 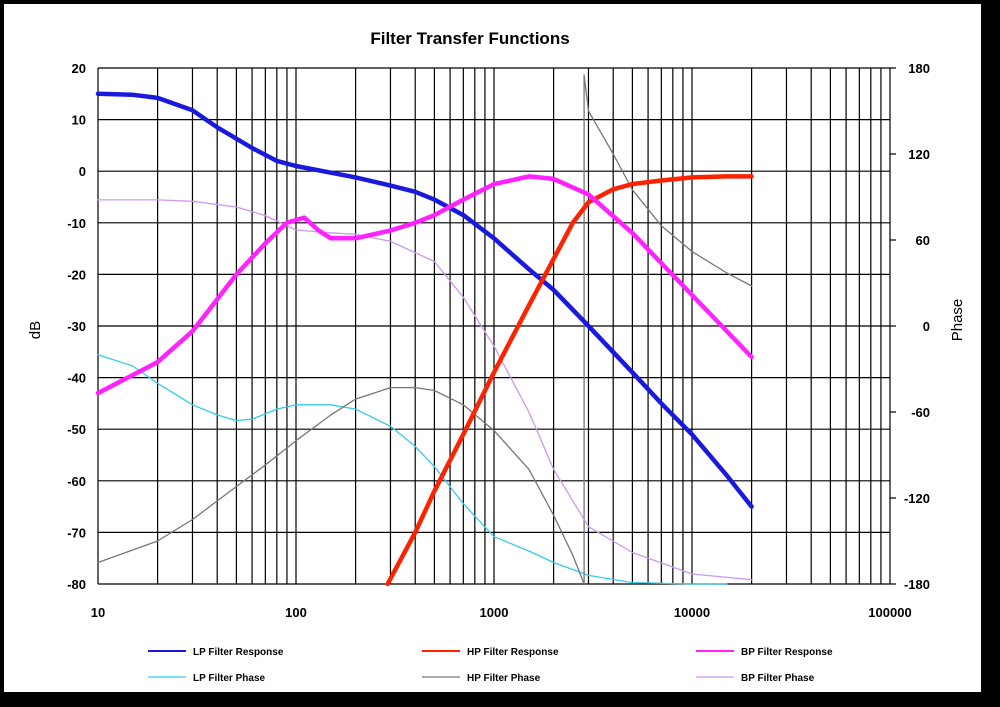 What do you see at coordinates (469, 38) in the screenshot?
I see `chart-title: Filter Transfer Functions` at bounding box center [469, 38].